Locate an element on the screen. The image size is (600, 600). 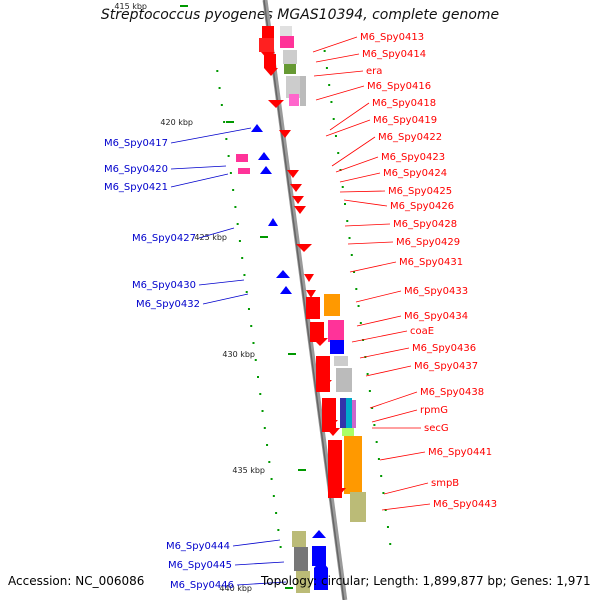
gene-label-left: M6_Spy0446 is located at coordinates (202, 585).